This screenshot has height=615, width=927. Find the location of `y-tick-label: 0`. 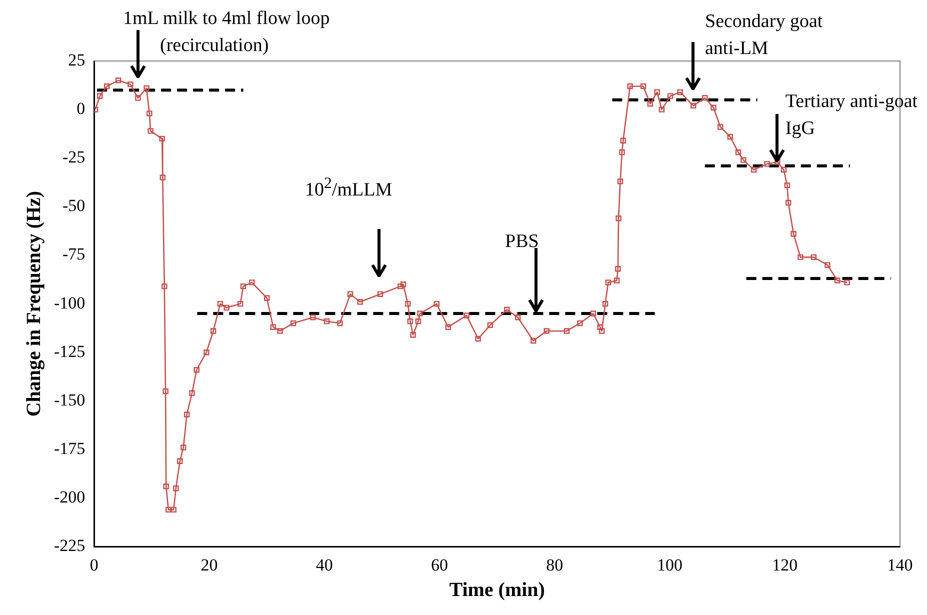

y-tick-label: 0 is located at coordinates (81, 108).